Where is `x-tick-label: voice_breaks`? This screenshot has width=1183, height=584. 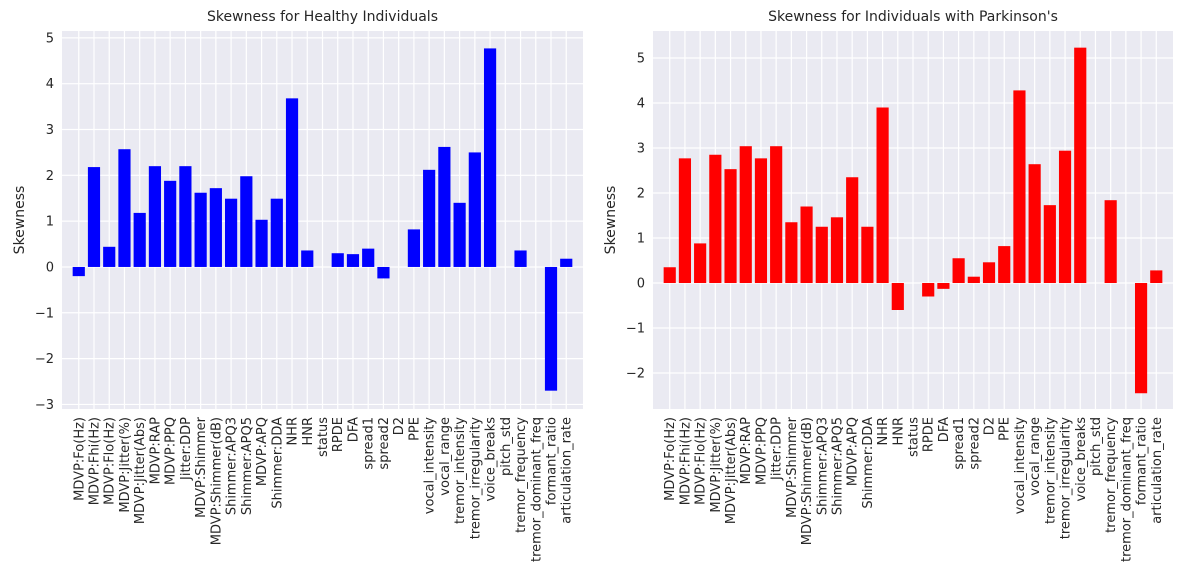 x-tick-label: voice_breaks is located at coordinates (491, 459).